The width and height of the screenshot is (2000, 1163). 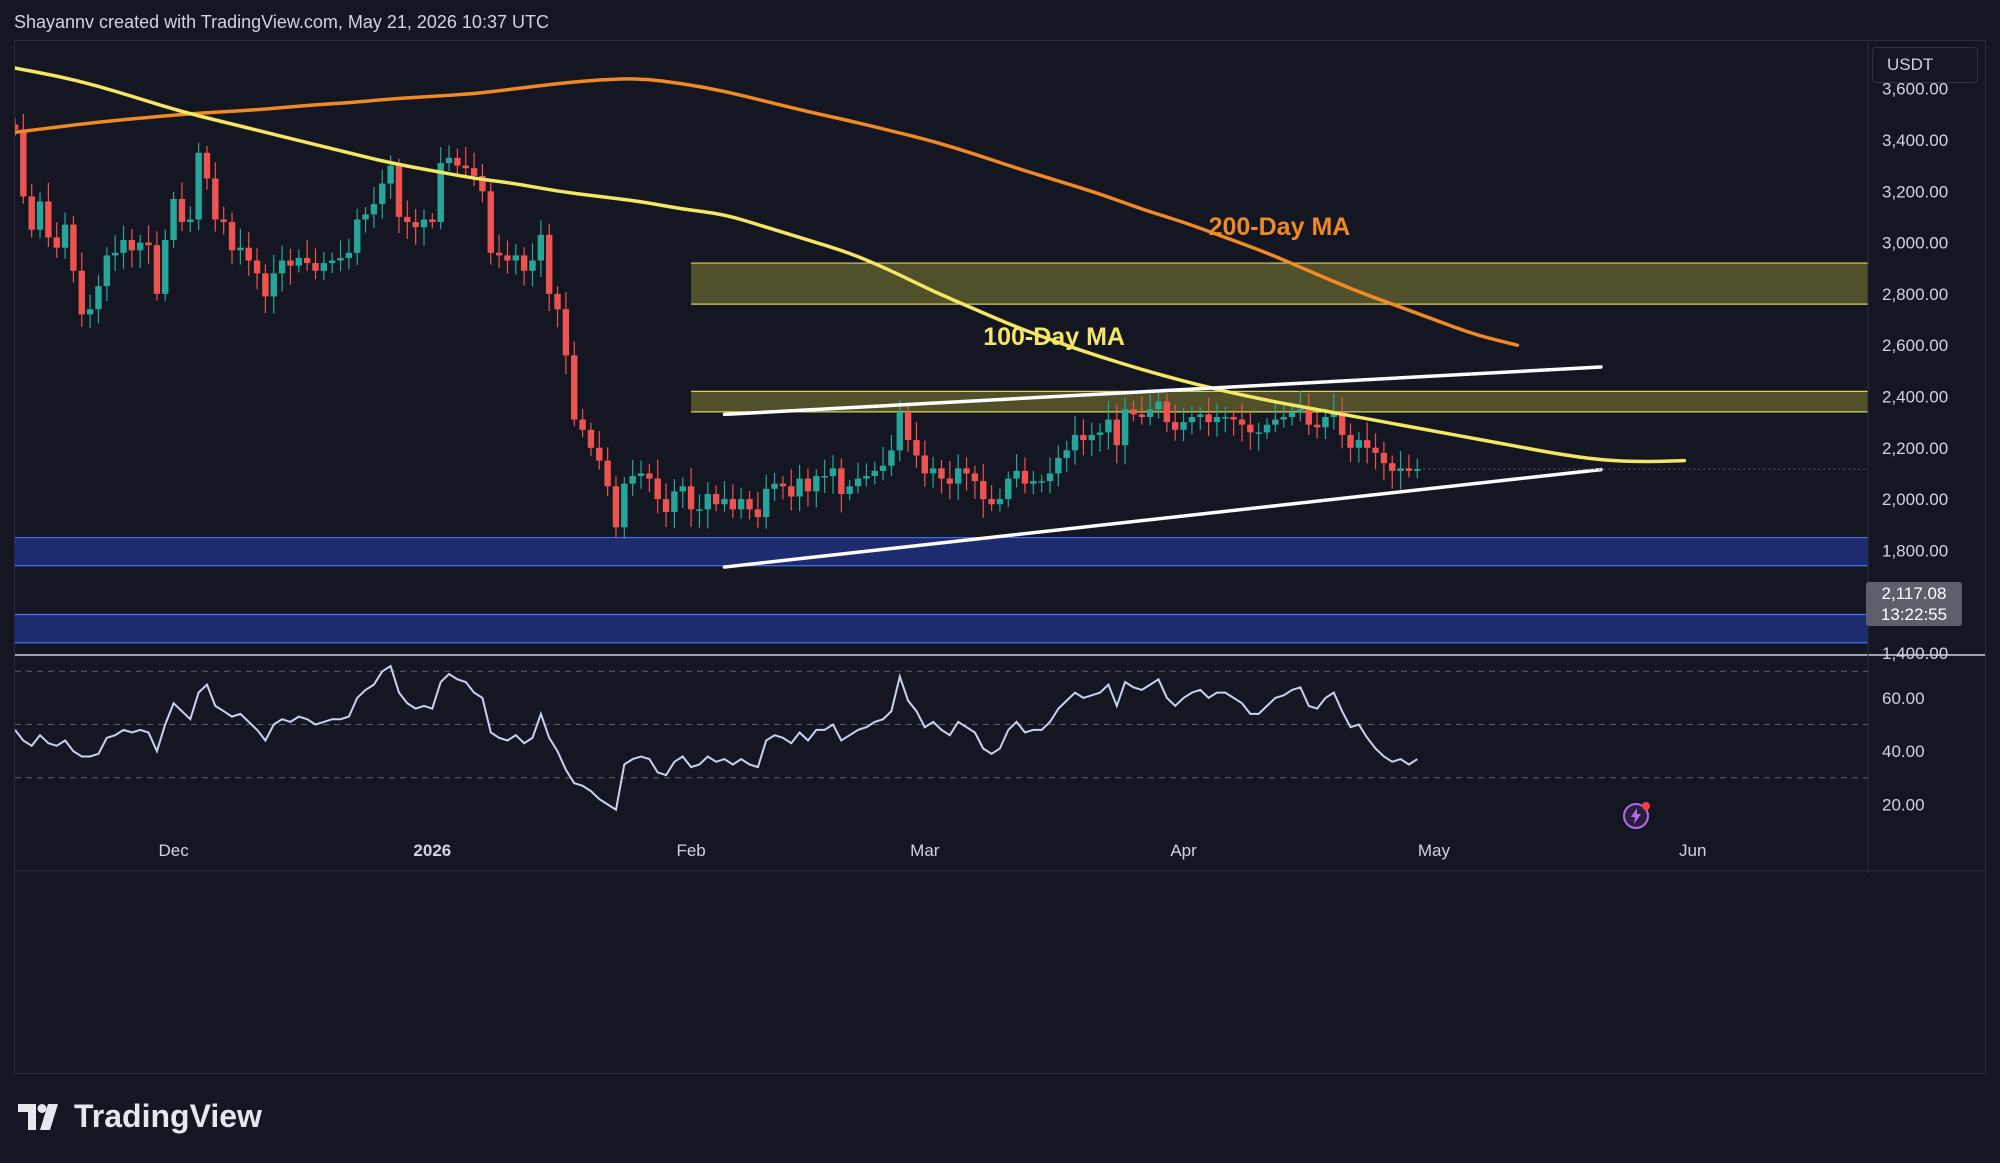 What do you see at coordinates (1915, 499) in the screenshot?
I see `price-tick-label: 2,000.00` at bounding box center [1915, 499].